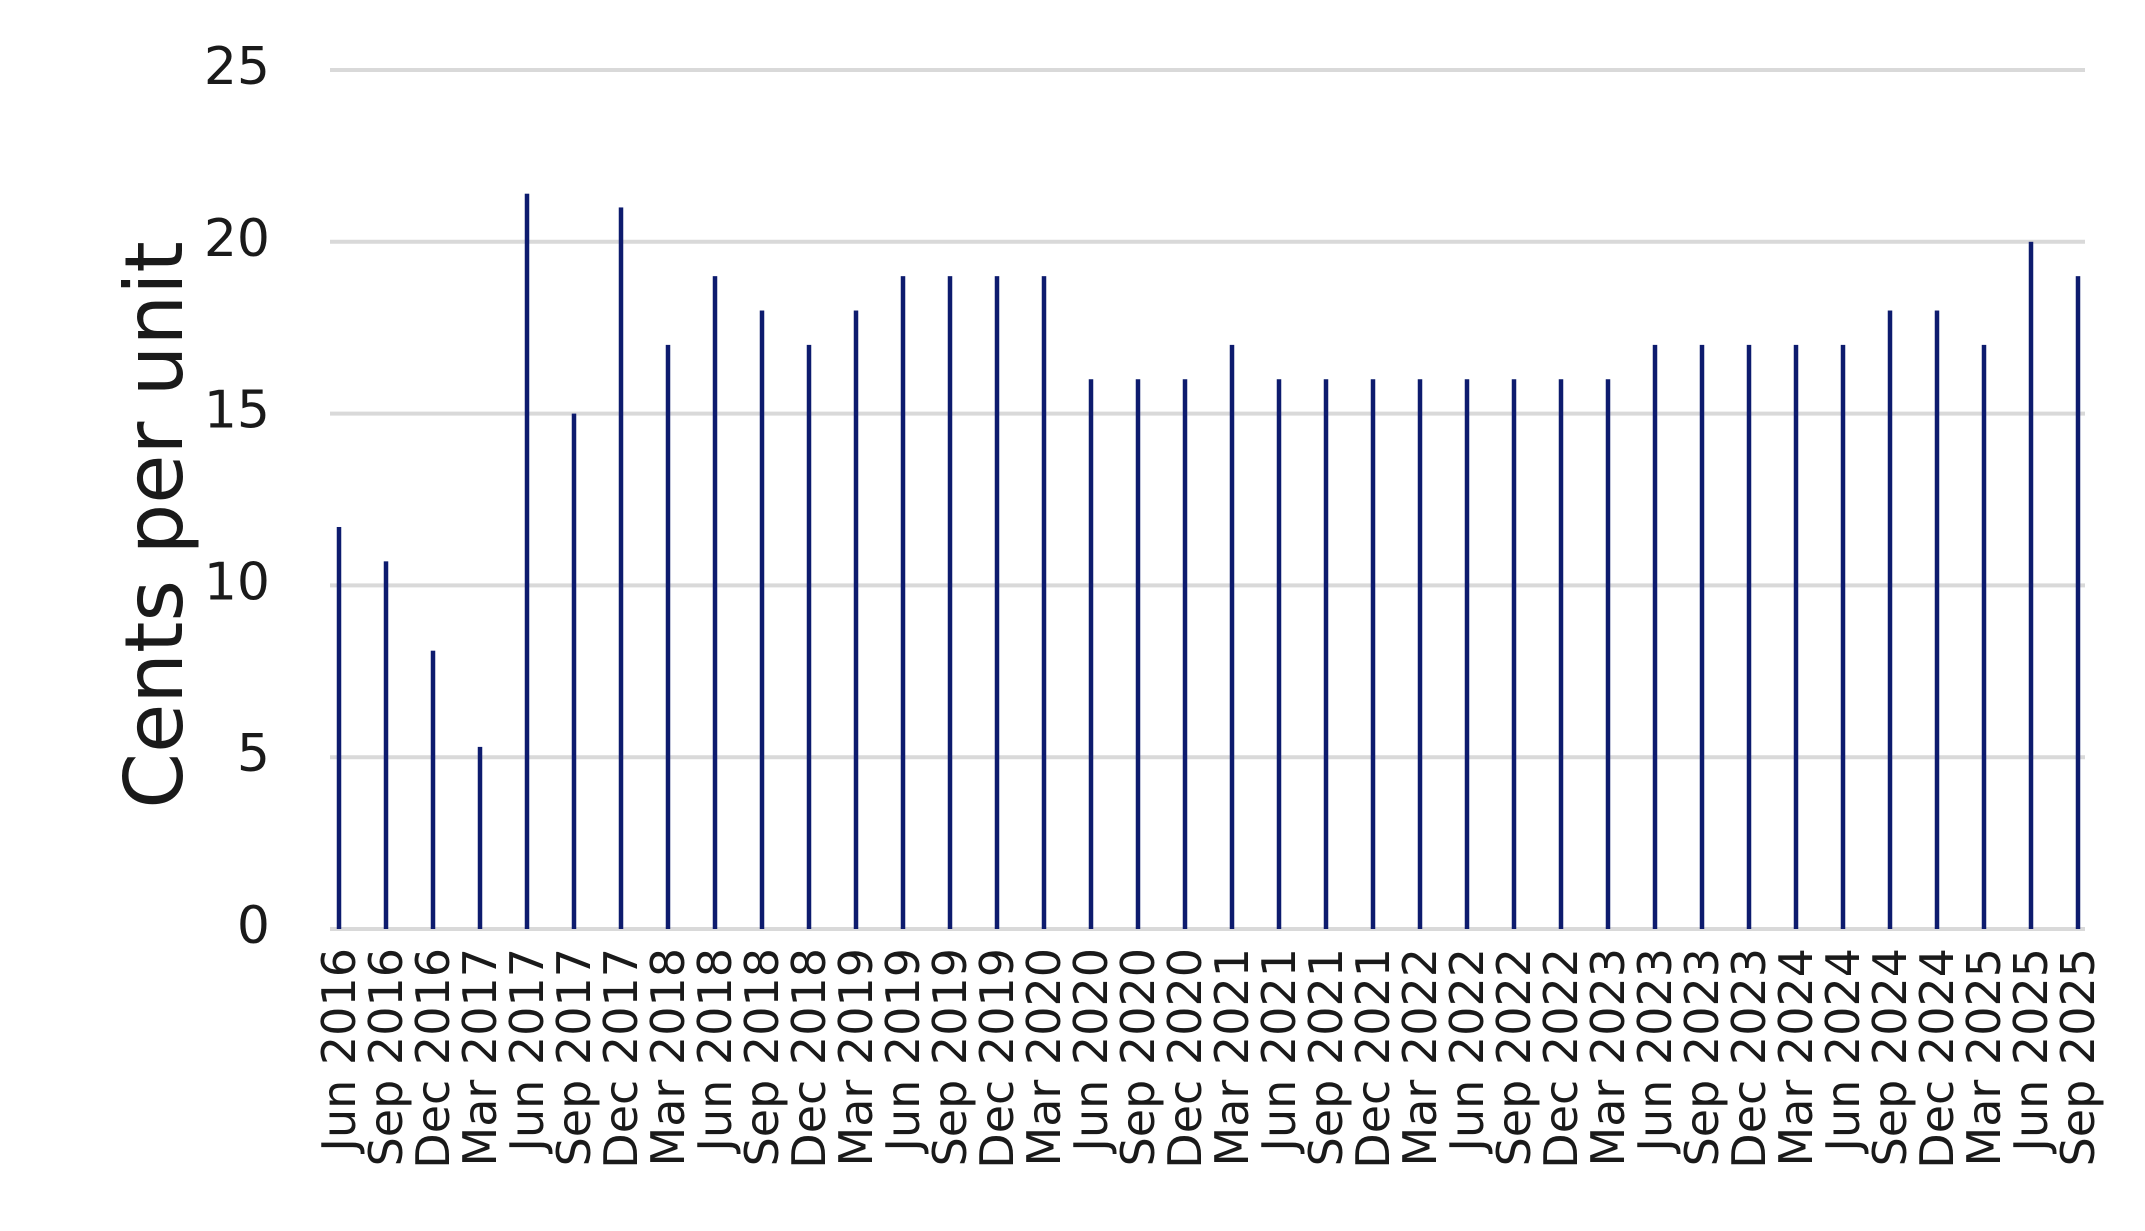 Image resolution: width=2145 pixels, height=1231 pixels. Describe the element at coordinates (237, 411) in the screenshot. I see `y-tick-label: 15` at that location.